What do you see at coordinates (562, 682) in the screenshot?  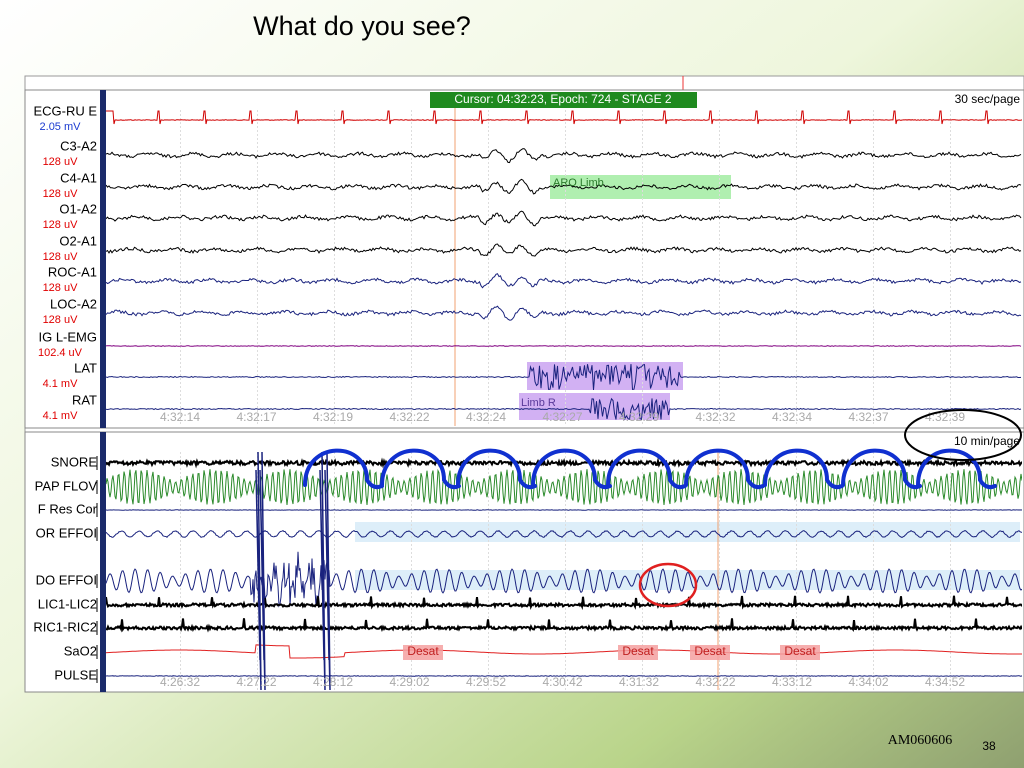 I see `time-label: 4:30:42` at bounding box center [562, 682].